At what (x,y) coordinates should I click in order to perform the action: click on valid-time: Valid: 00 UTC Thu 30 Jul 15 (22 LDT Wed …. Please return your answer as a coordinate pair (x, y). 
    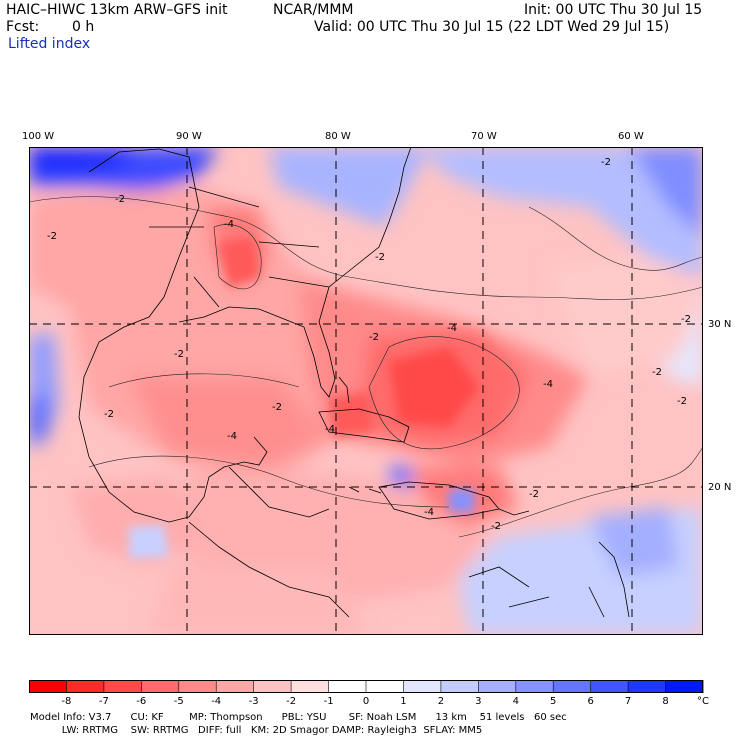
    Looking at the image, I should click on (492, 27).